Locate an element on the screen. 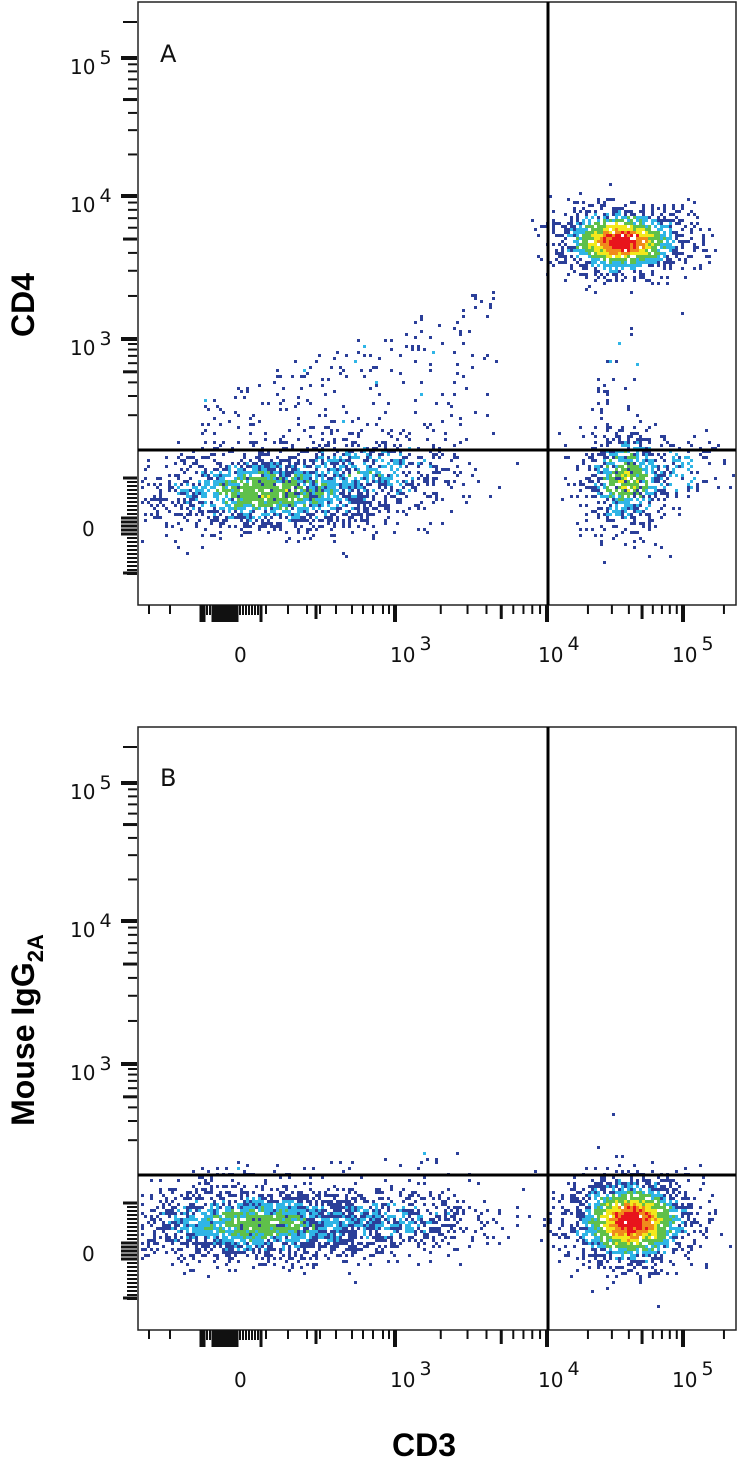 The height and width of the screenshot is (1471, 737). panel-b-events is located at coordinates (436, 1210).